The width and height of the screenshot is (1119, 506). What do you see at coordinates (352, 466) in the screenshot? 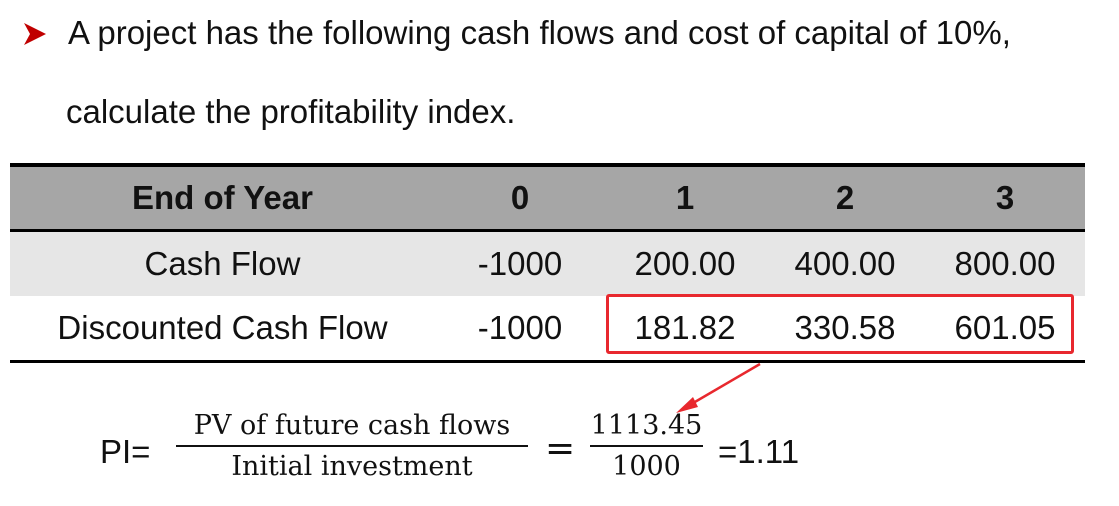
I see `fraction-denominator: Initial investment` at bounding box center [352, 466].